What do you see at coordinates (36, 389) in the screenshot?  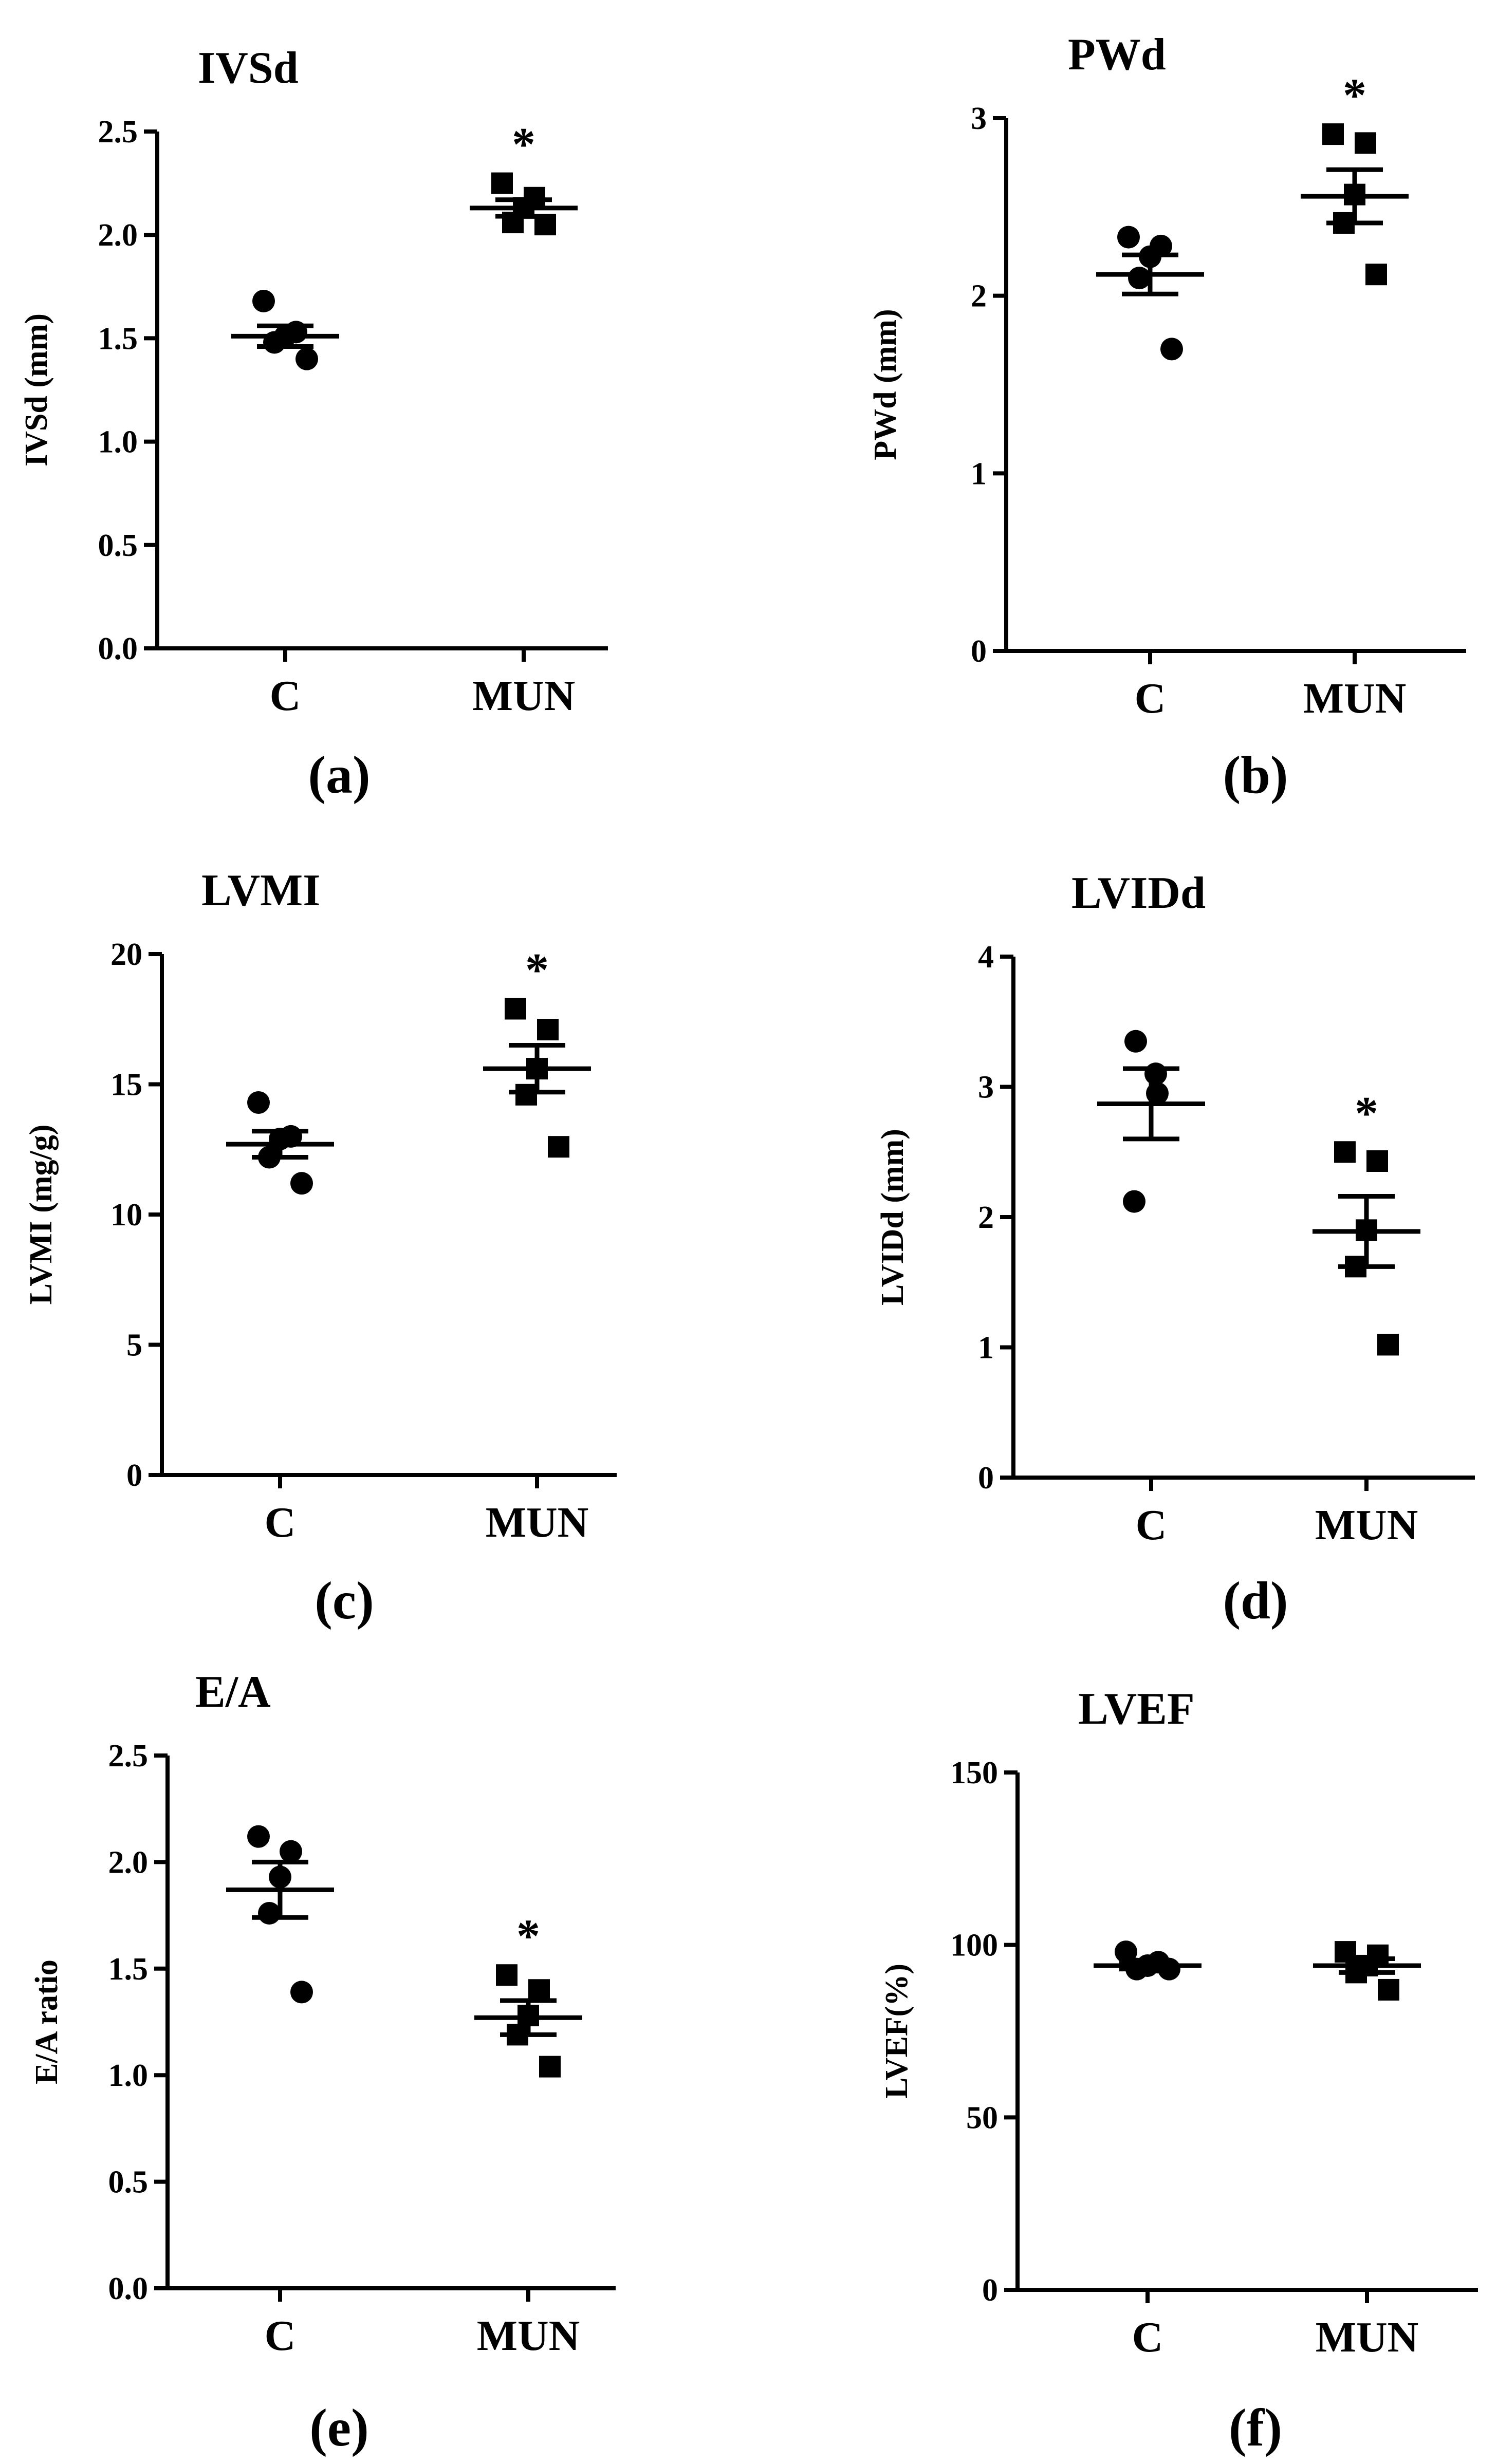 I see `y-axis-label: IVSd (mm)` at bounding box center [36, 389].